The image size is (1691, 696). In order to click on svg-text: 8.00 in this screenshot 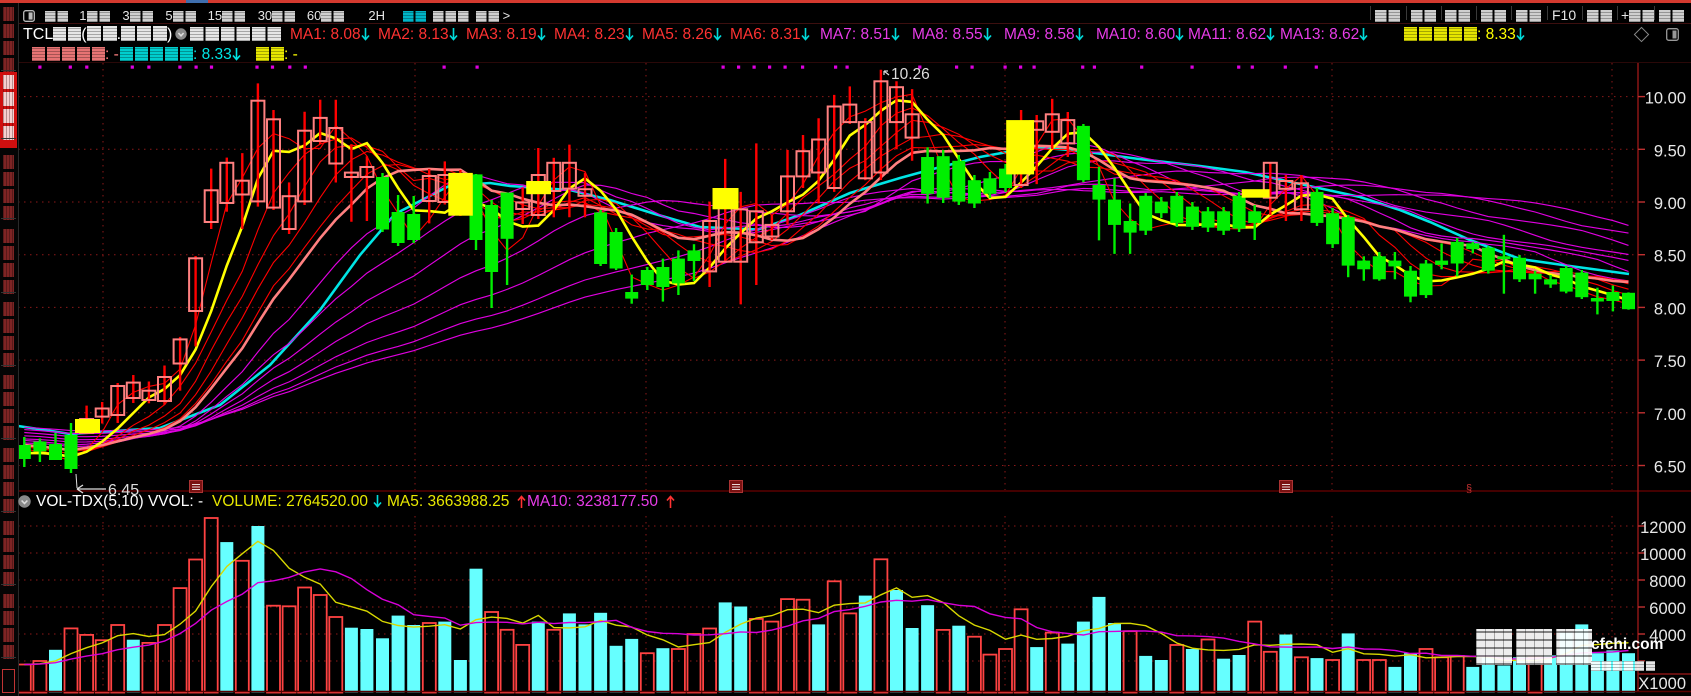, I will do `click(1670, 309)`.